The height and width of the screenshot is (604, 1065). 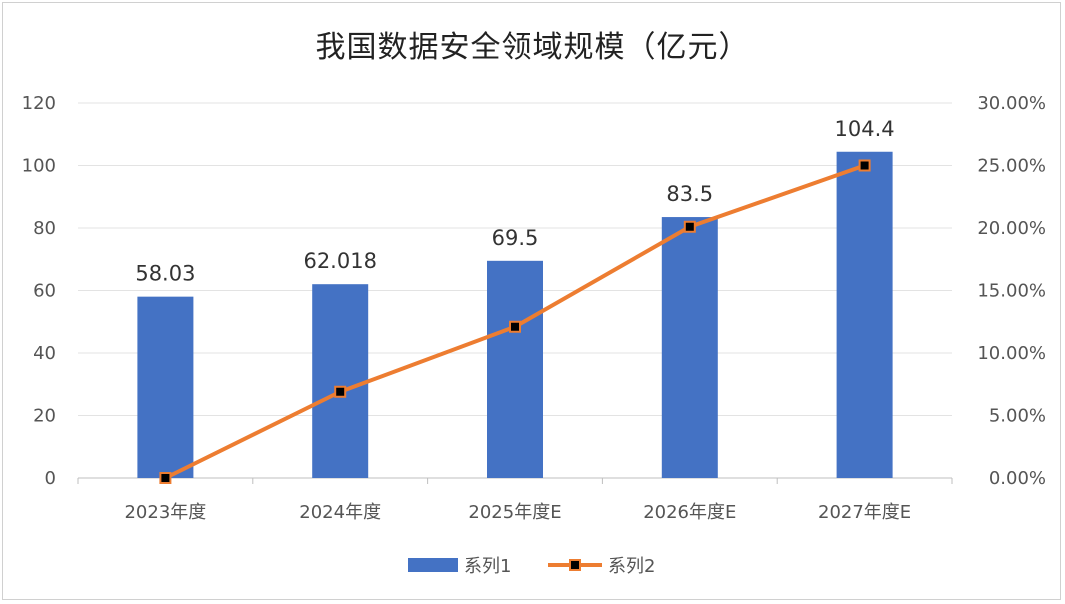 I want to click on y-right-tick-label: 10.00%, so click(x=1011, y=353).